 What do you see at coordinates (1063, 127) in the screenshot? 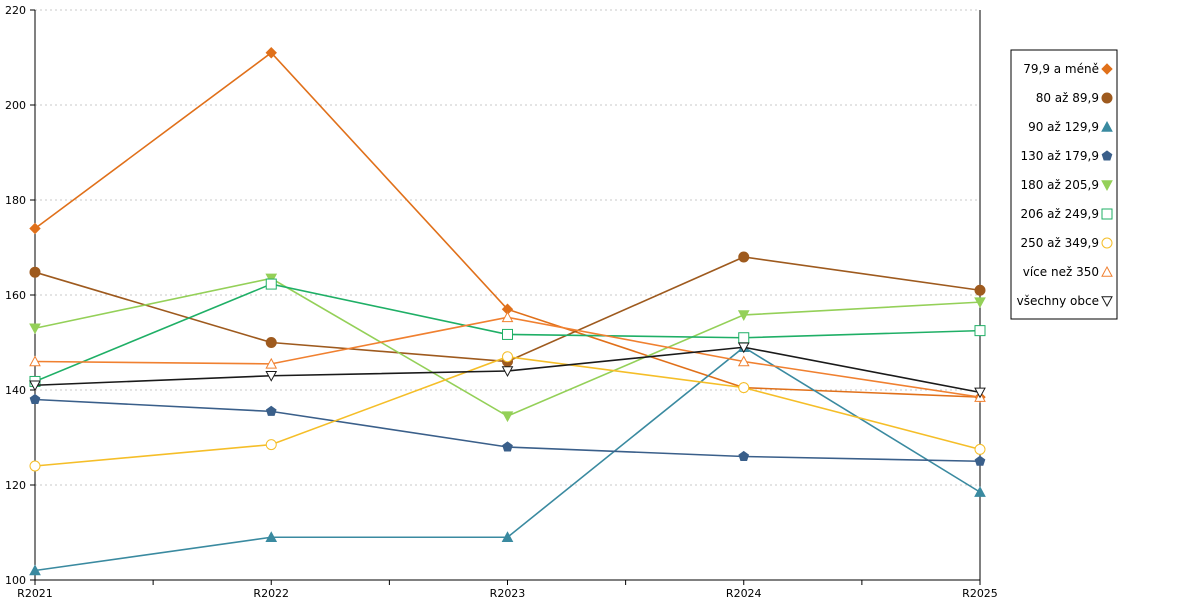
I see `legend-label: 90 až 129,9` at bounding box center [1063, 127].